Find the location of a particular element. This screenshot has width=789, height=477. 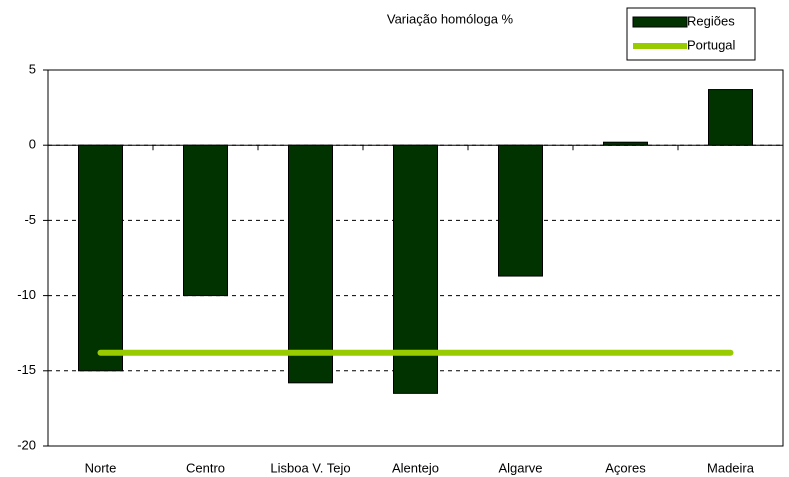

y-tick-label: -20 is located at coordinates (26, 444).